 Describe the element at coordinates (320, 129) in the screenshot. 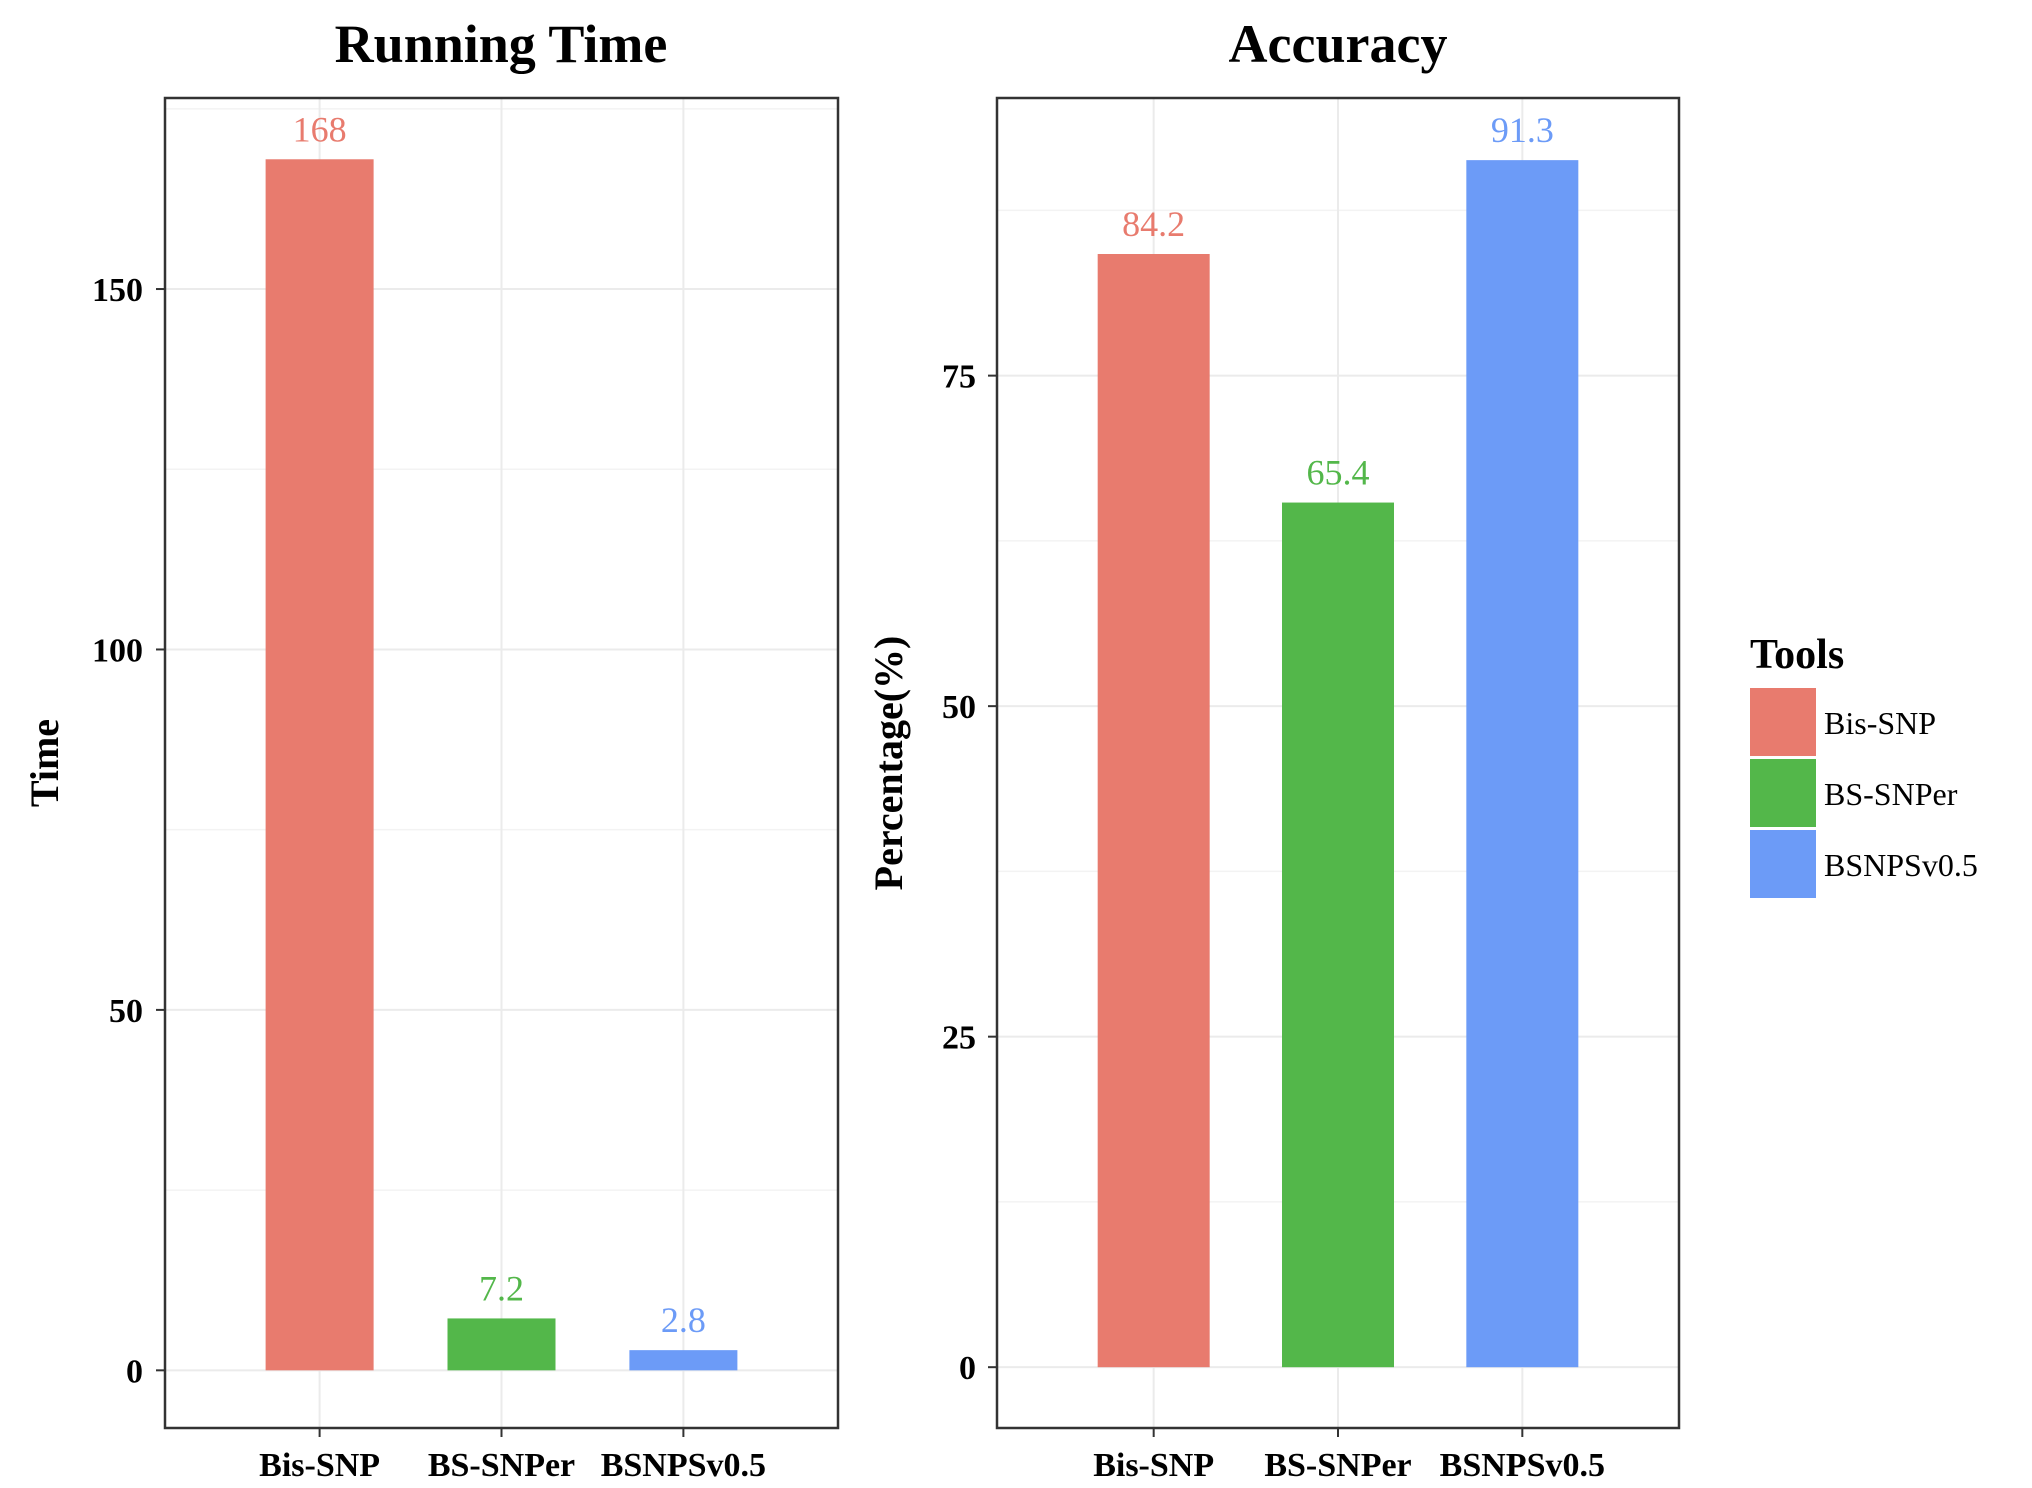

I see `data-label: 168` at that location.